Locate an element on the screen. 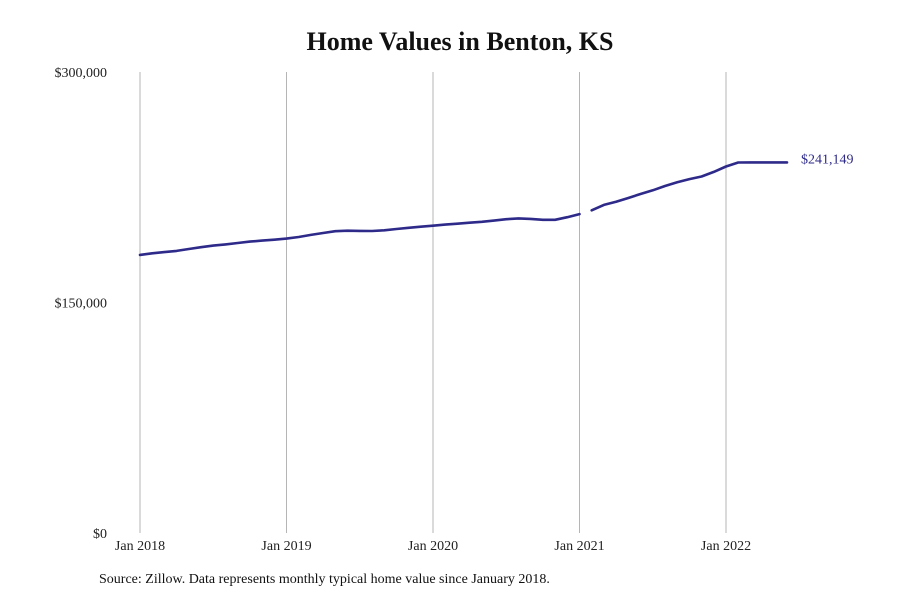 This screenshot has width=900, height=600. end-value-label: $241,149 is located at coordinates (827, 159).